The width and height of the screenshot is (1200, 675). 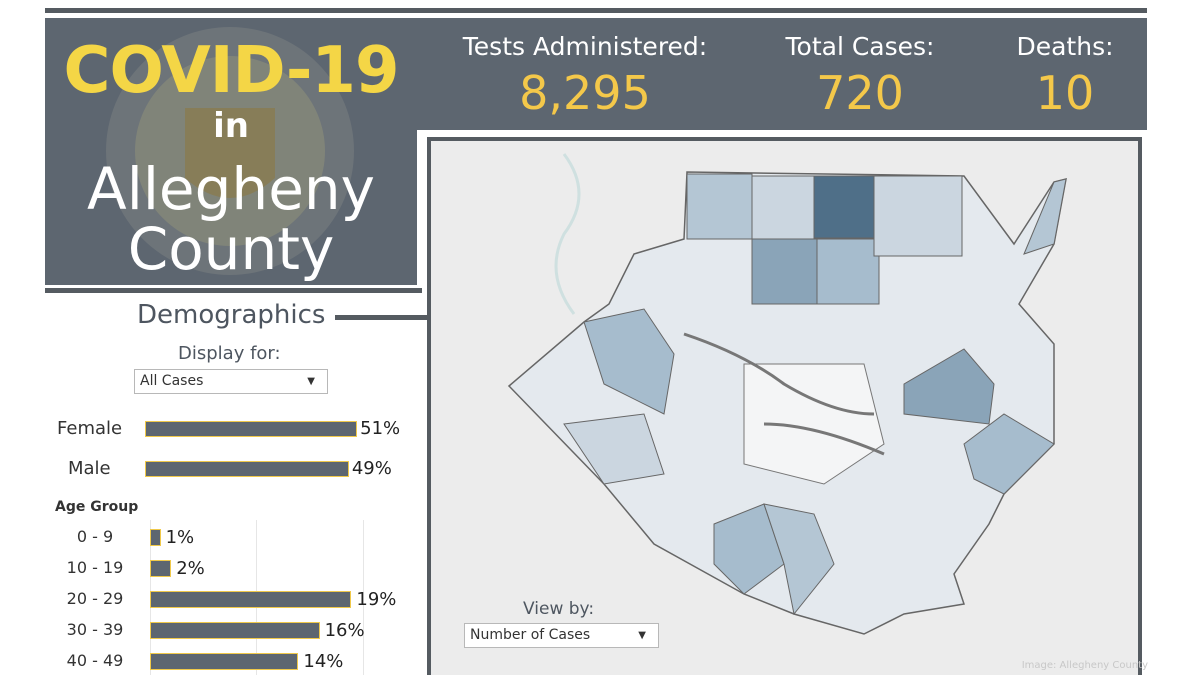 What do you see at coordinates (231, 189) in the screenshot?
I see `title-allegheny: Allegheny` at bounding box center [231, 189].